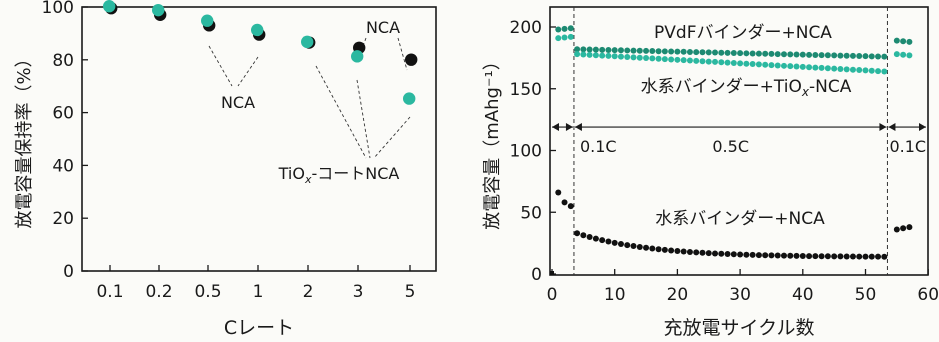 The image size is (939, 342). I want to click on left-x-ticks: 0.1 0.2 0.5 1 2 3 5, so click(255, 283).